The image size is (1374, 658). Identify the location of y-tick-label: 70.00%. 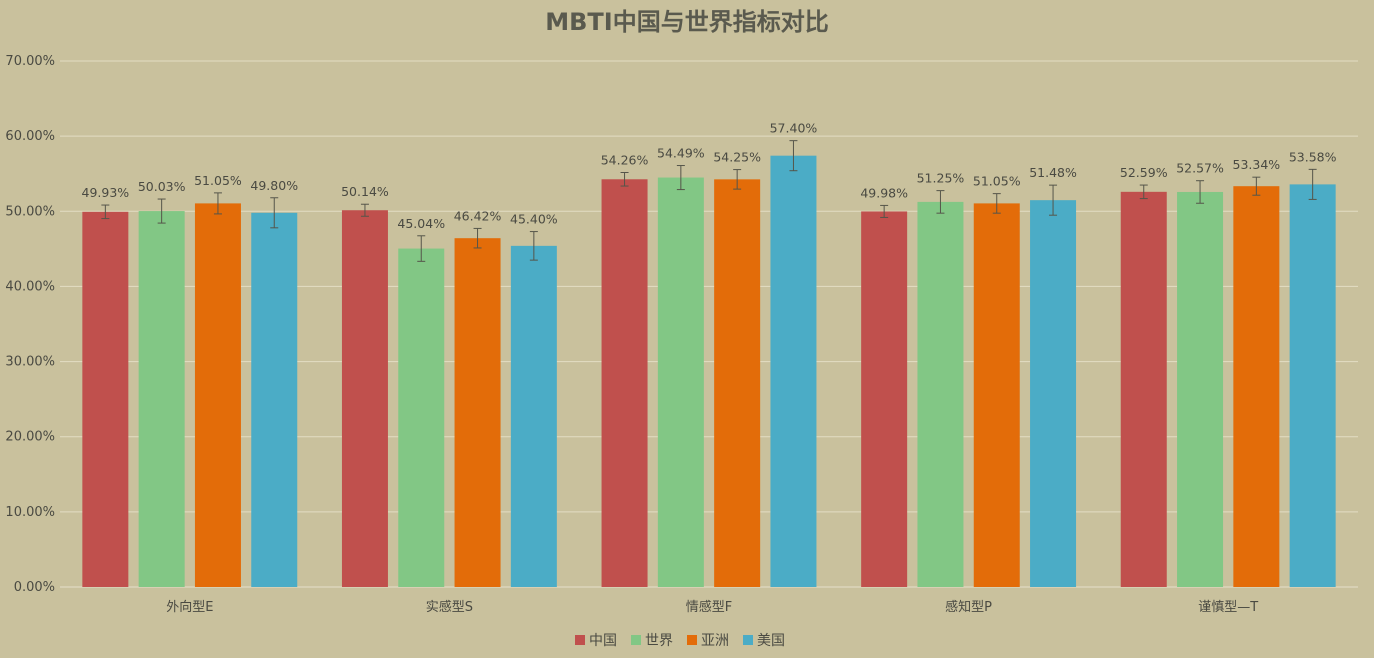
(30, 61).